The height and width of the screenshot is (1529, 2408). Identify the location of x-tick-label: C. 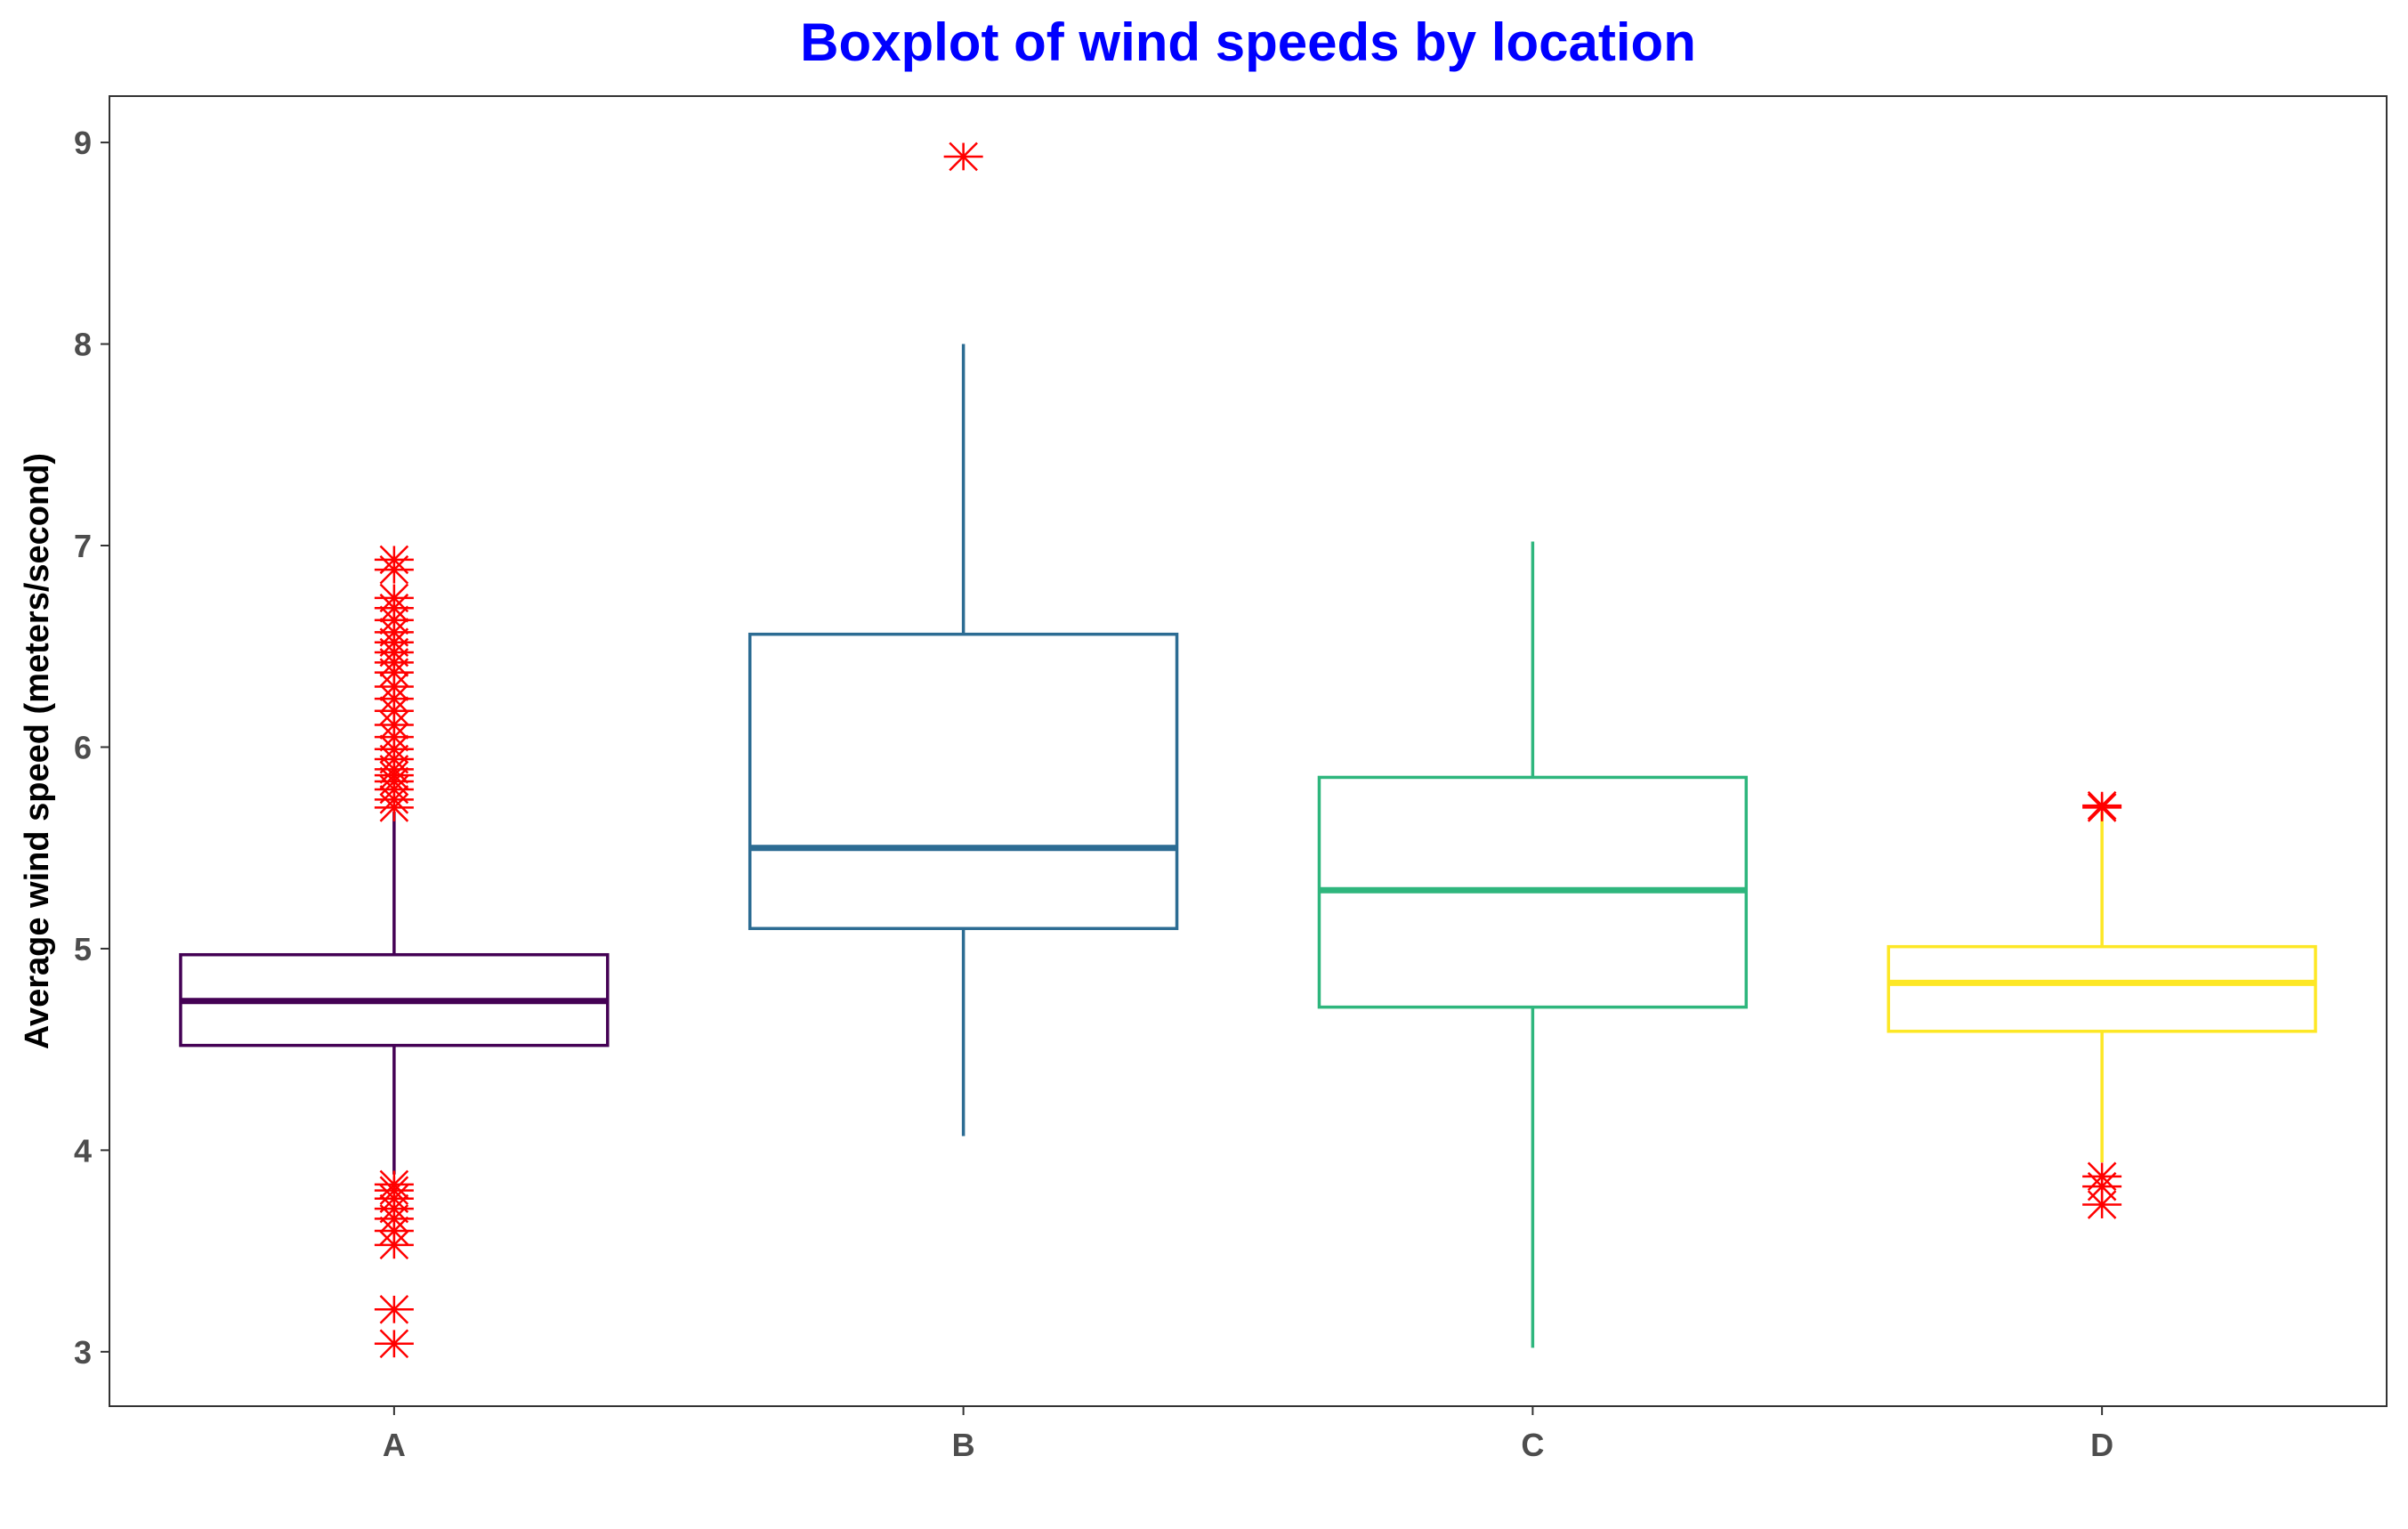
(1533, 1445).